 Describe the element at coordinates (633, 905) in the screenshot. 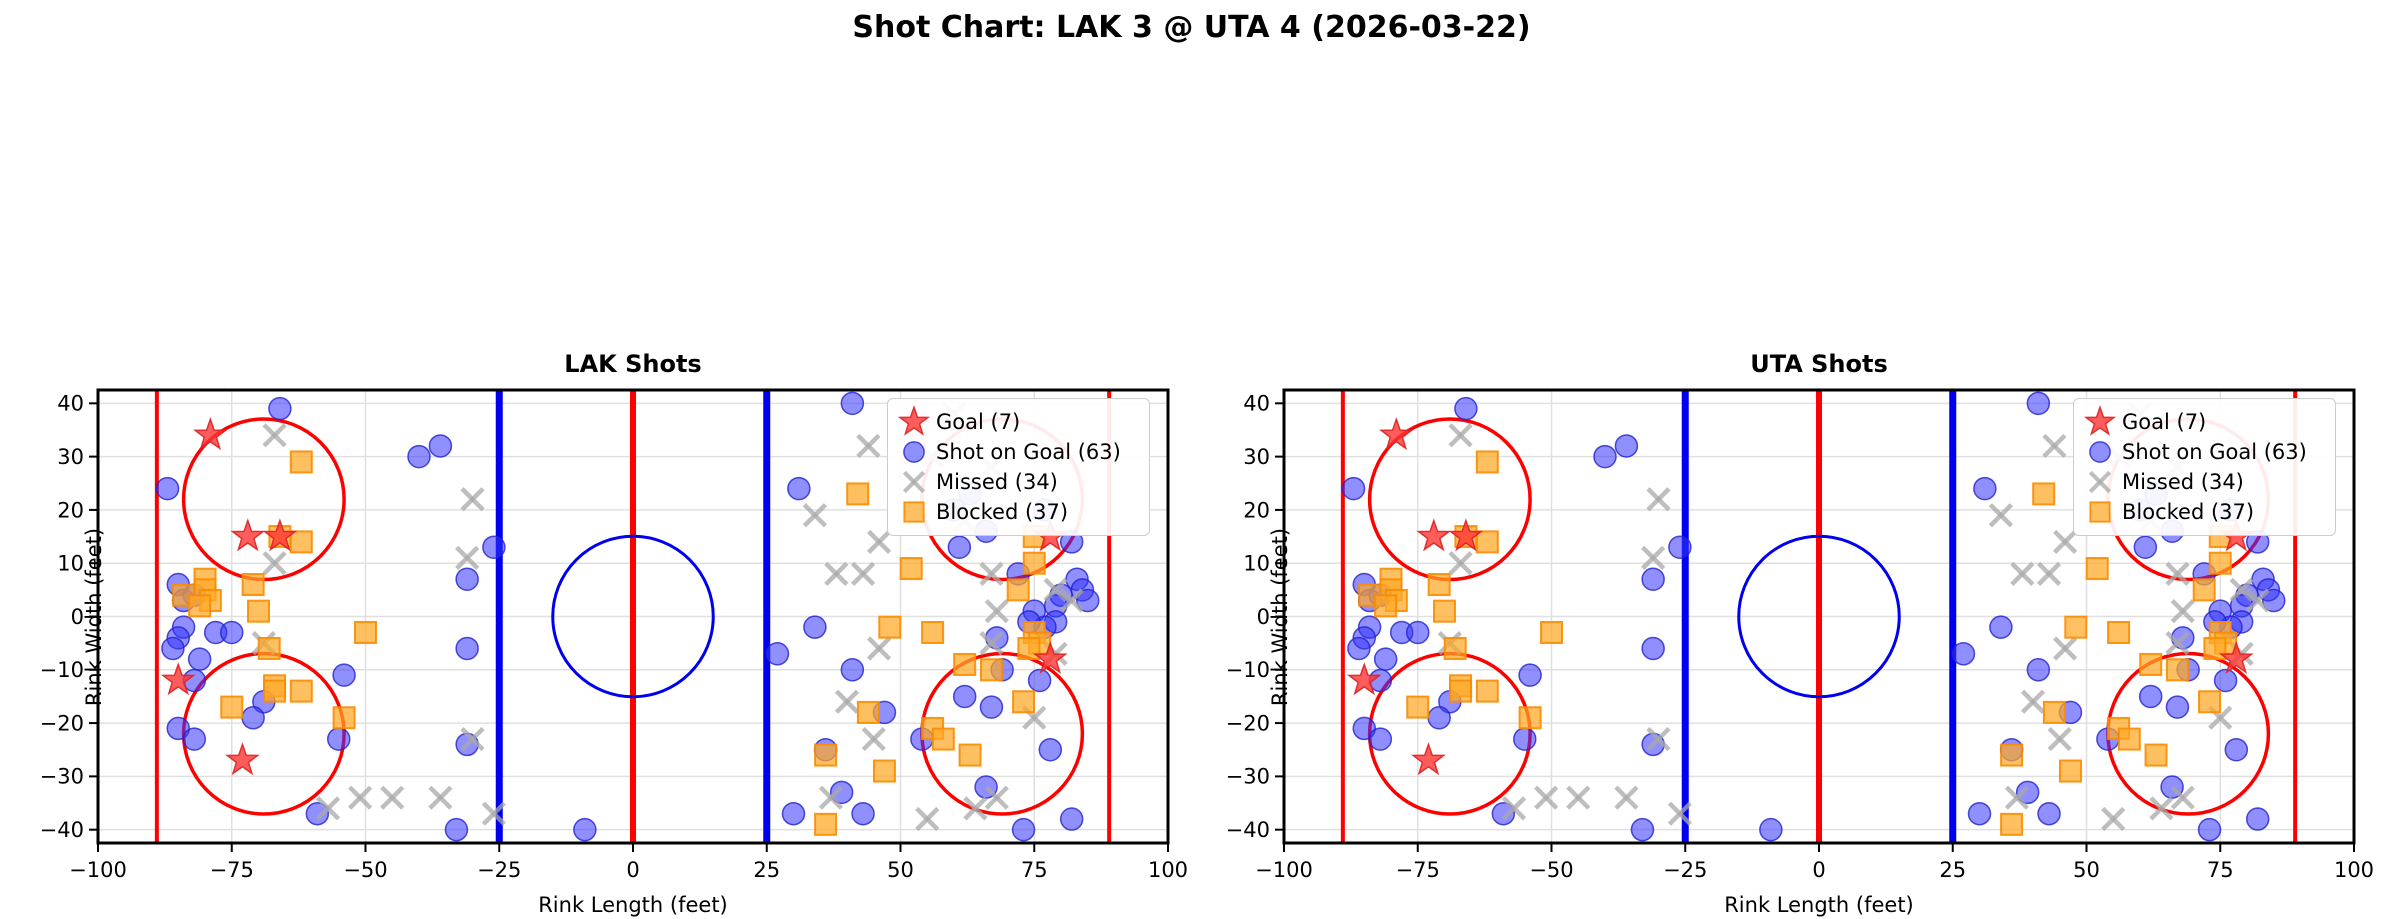

I see `x-axis-label: Rink Length (feet)` at that location.